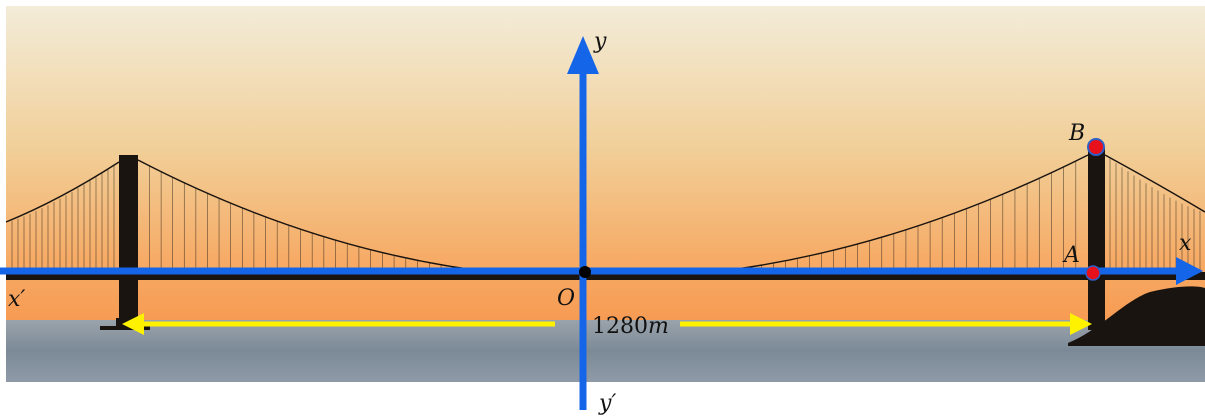  I want to click on origin-point, so click(585, 272).